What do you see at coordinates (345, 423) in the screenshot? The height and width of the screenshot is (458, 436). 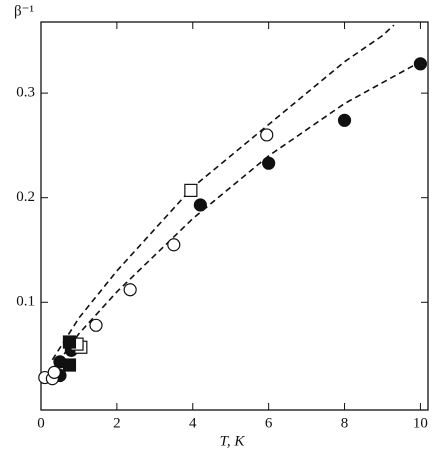 I see `x-tick-label: 8` at bounding box center [345, 423].